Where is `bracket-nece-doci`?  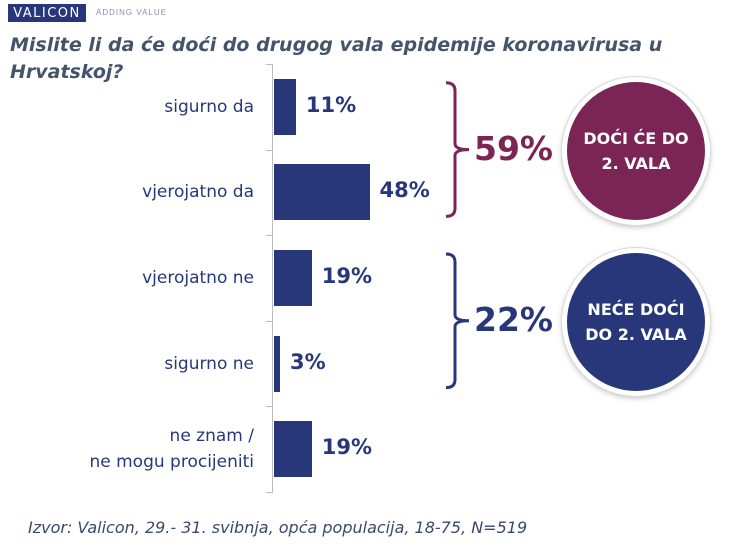 bracket-nece-doci is located at coordinates (457, 321).